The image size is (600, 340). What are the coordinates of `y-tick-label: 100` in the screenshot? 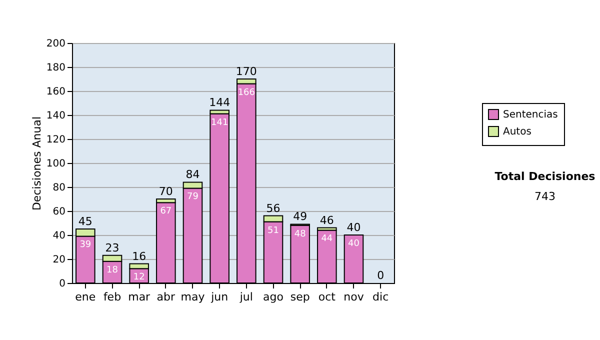 It's located at (56, 164).